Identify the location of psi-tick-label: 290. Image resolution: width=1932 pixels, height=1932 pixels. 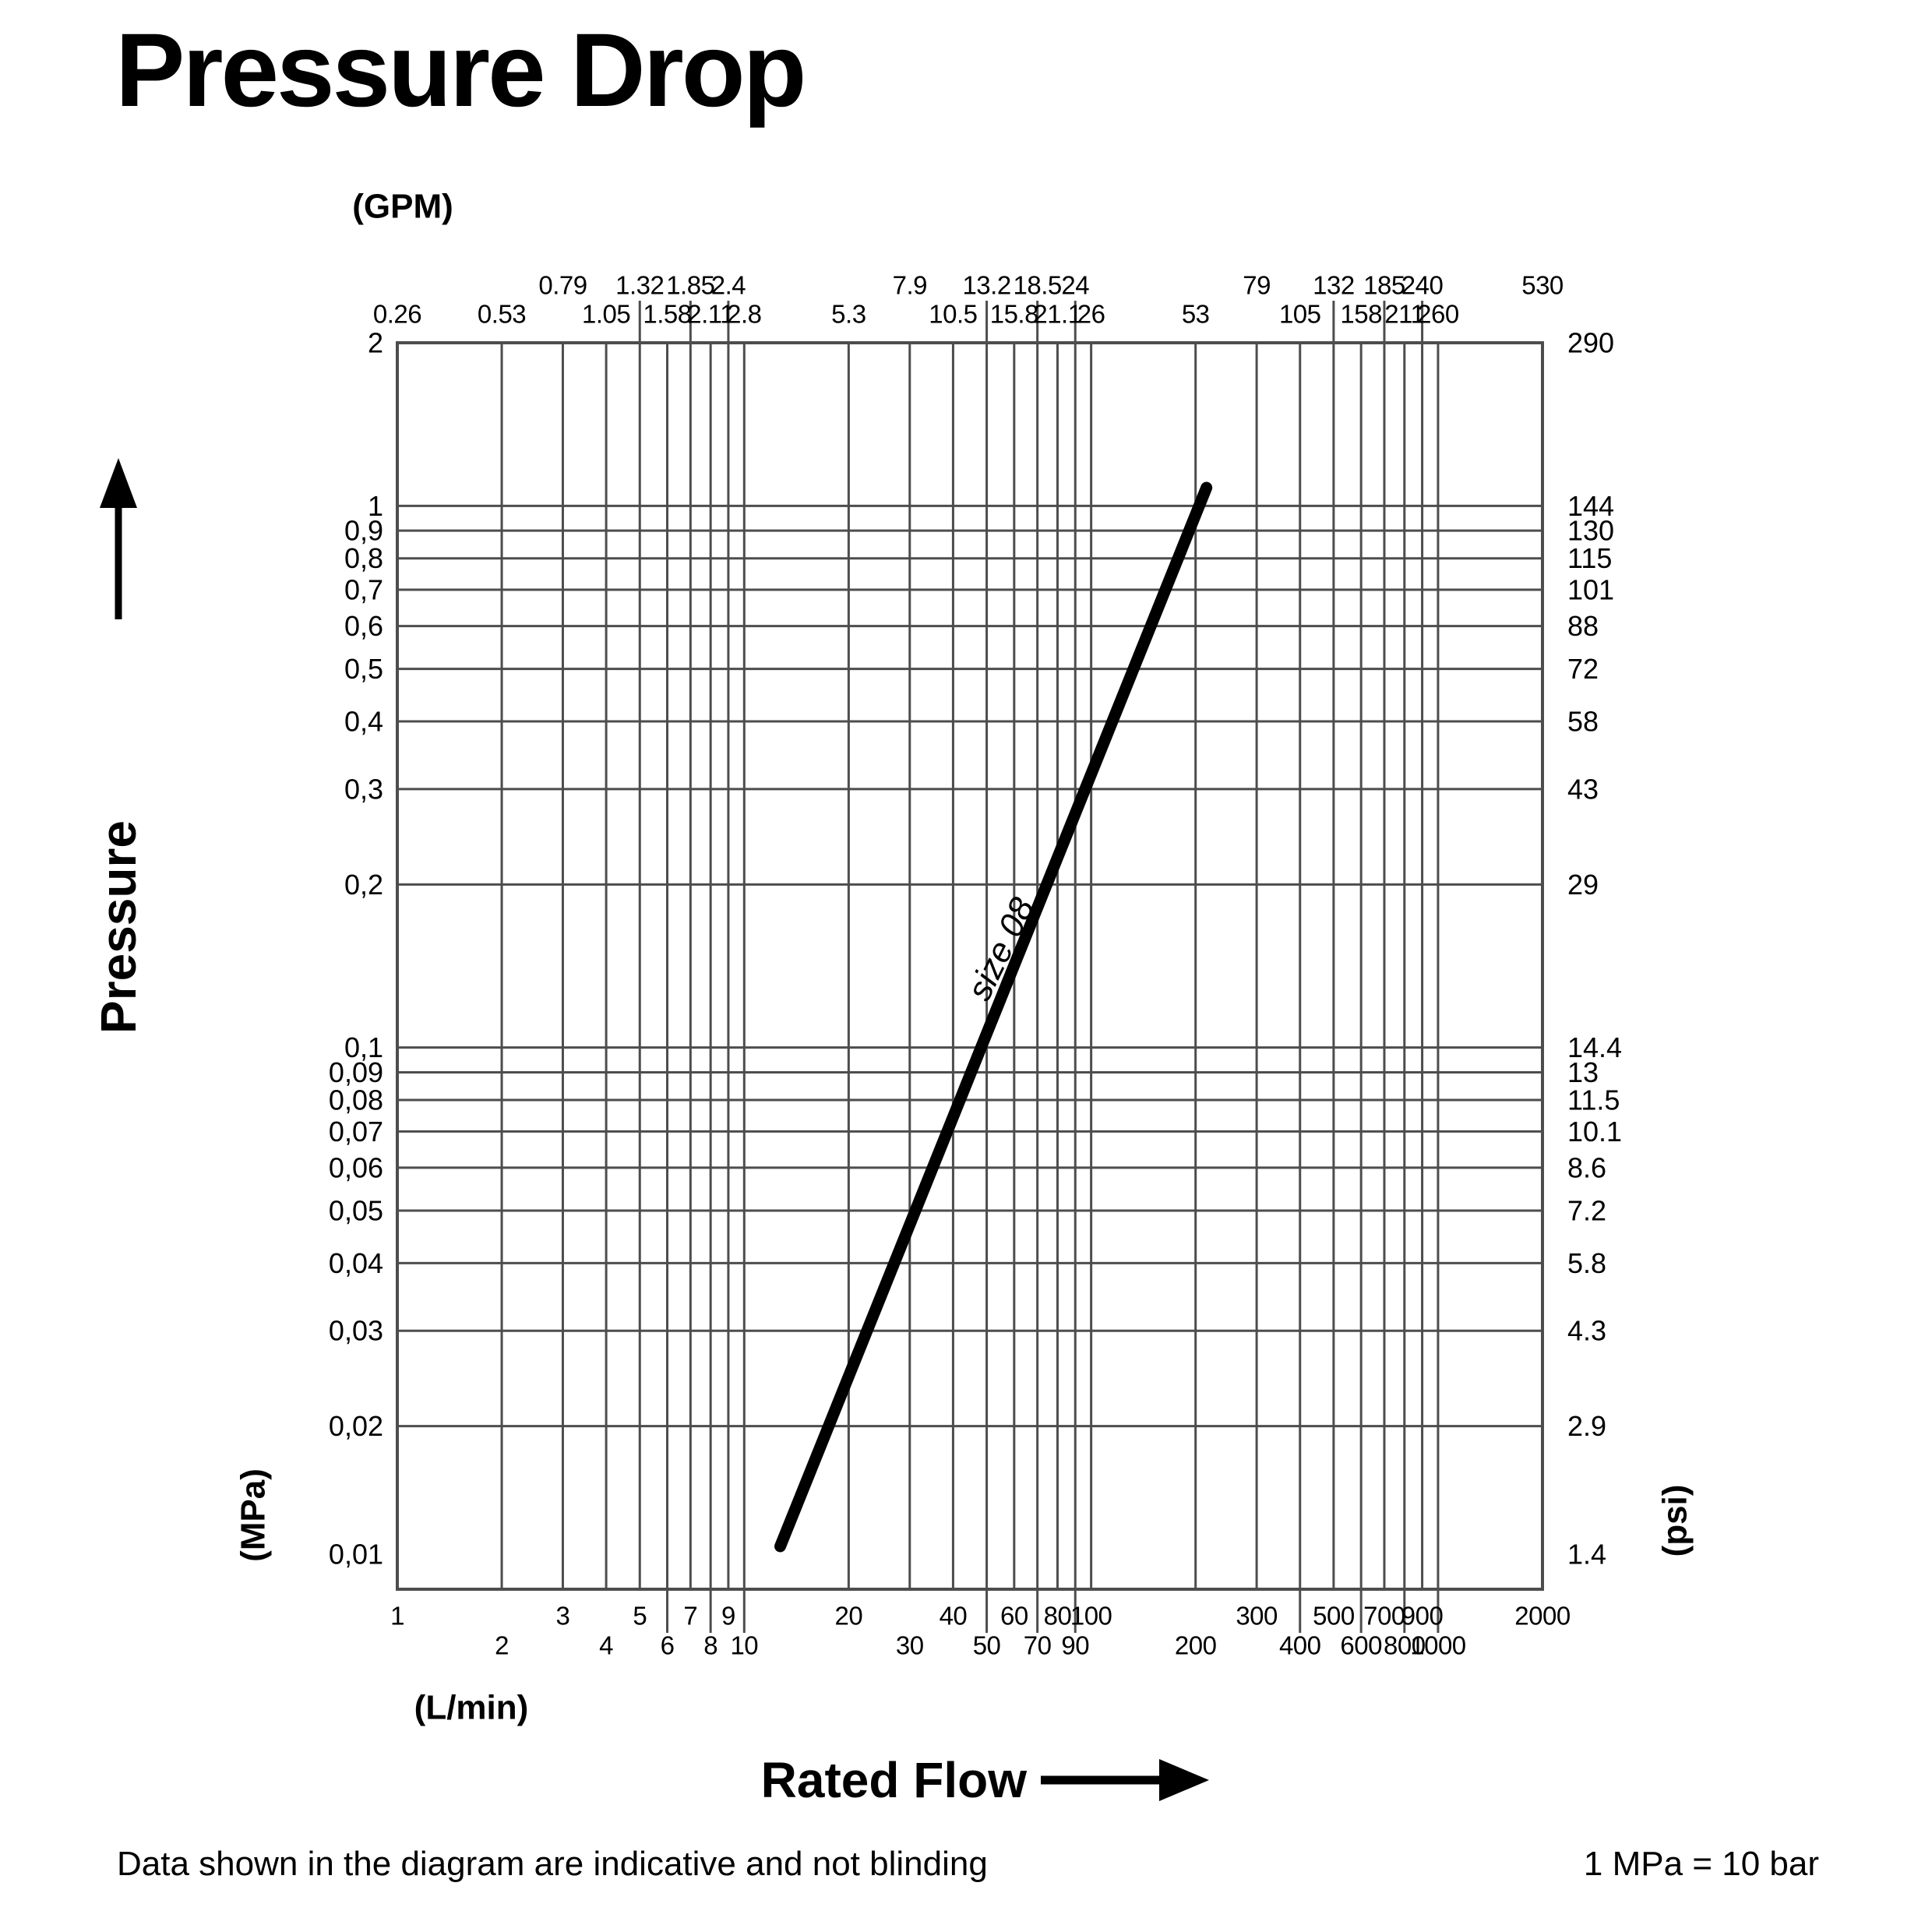
(1590, 343).